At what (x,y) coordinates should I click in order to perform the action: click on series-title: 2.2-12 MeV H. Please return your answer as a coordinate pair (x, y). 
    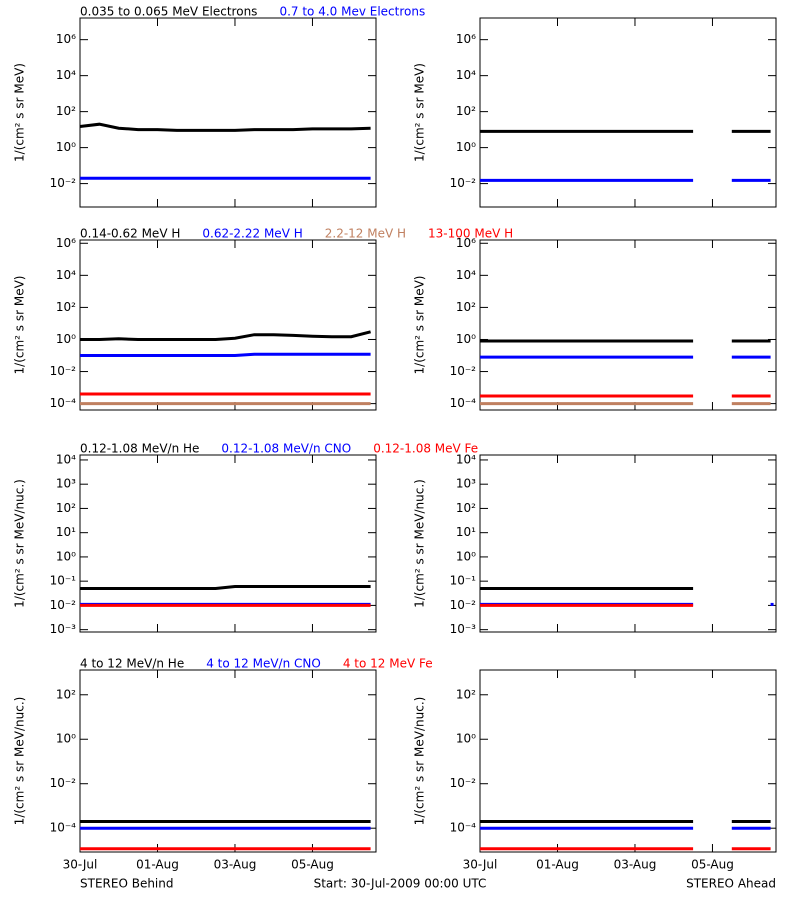
    Looking at the image, I should click on (365, 234).